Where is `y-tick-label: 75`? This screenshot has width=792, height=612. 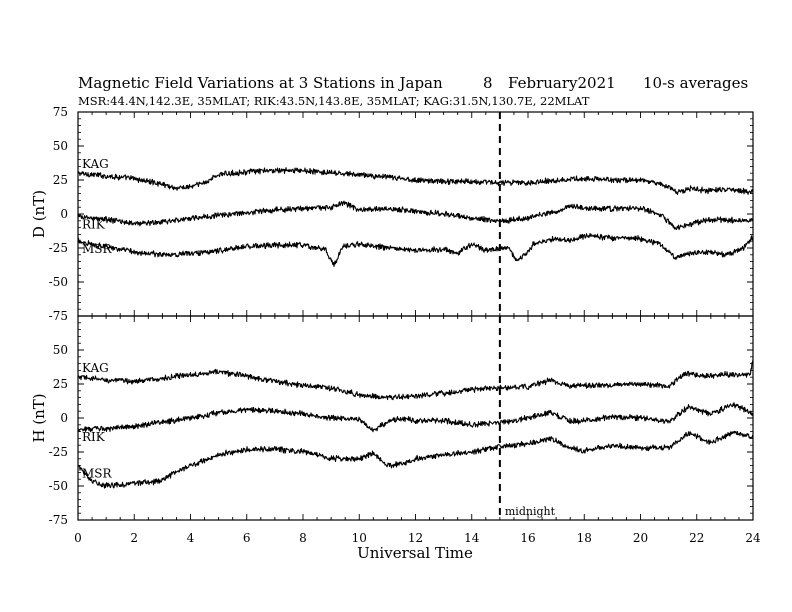 y-tick-label: 75 is located at coordinates (60, 112).